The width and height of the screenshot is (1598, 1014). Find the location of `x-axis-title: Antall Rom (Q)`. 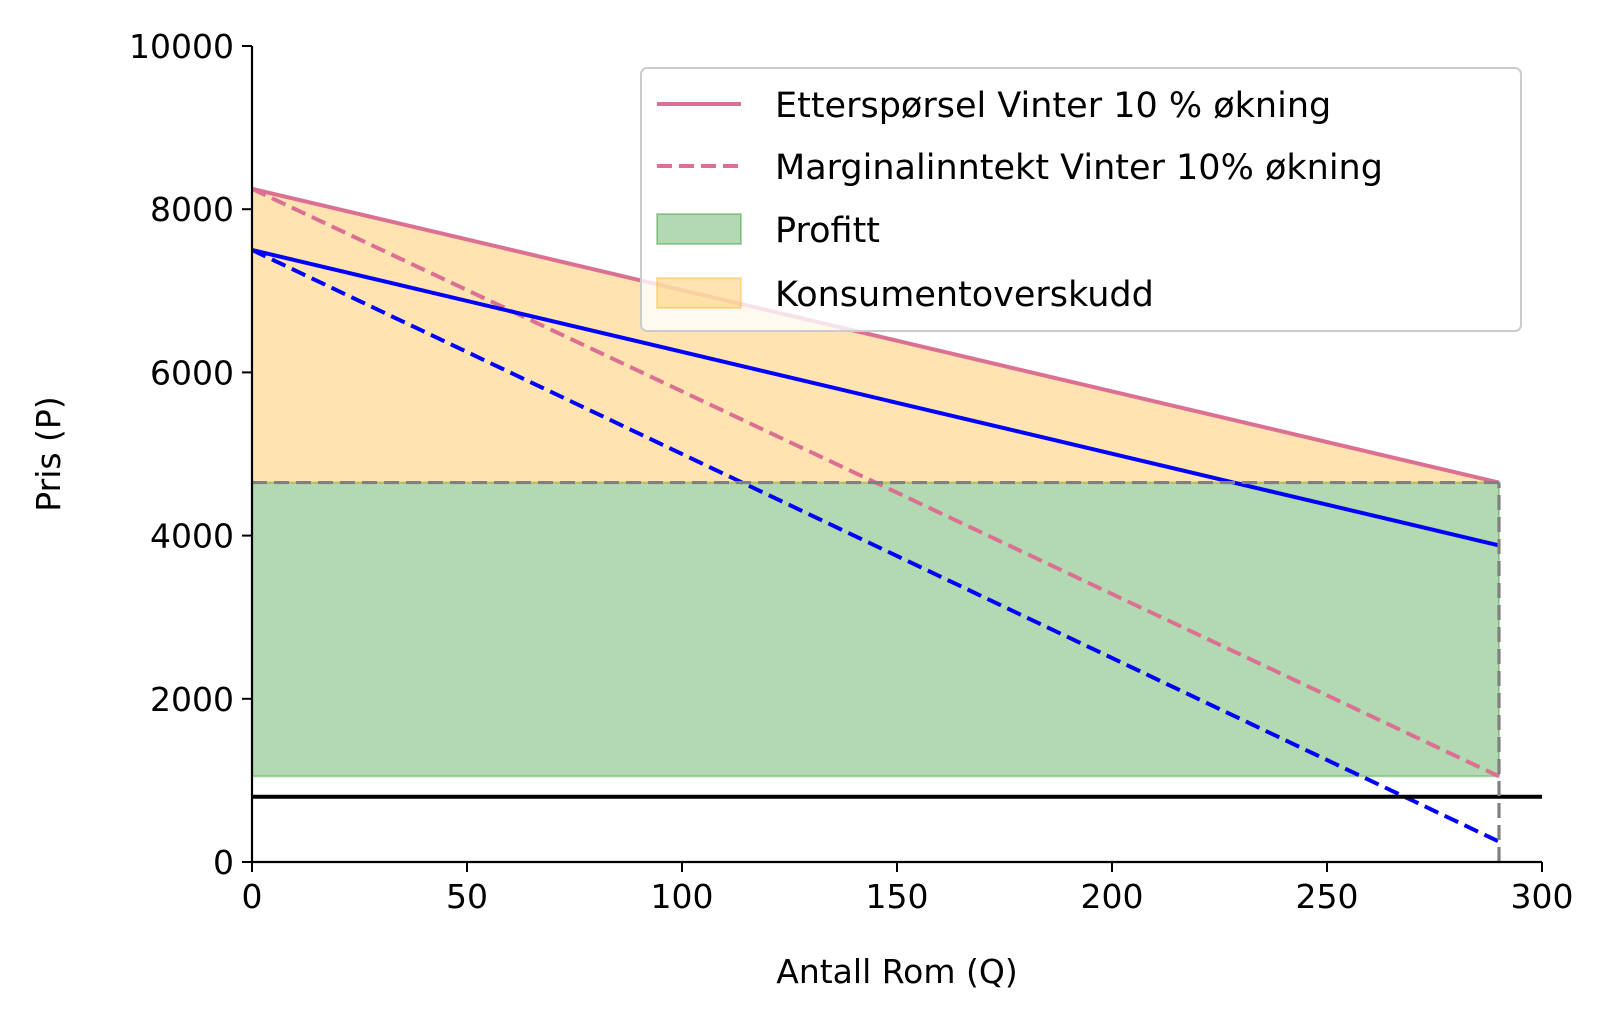

x-axis-title: Antall Rom (Q) is located at coordinates (896, 971).